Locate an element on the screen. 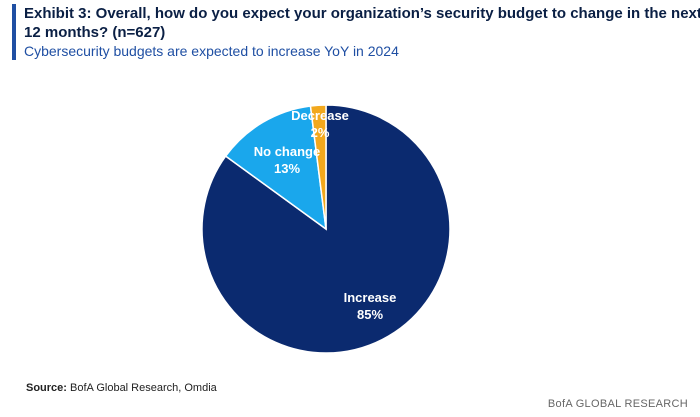 The image size is (700, 417). slice-label-decrease: Decrease is located at coordinates (320, 115).